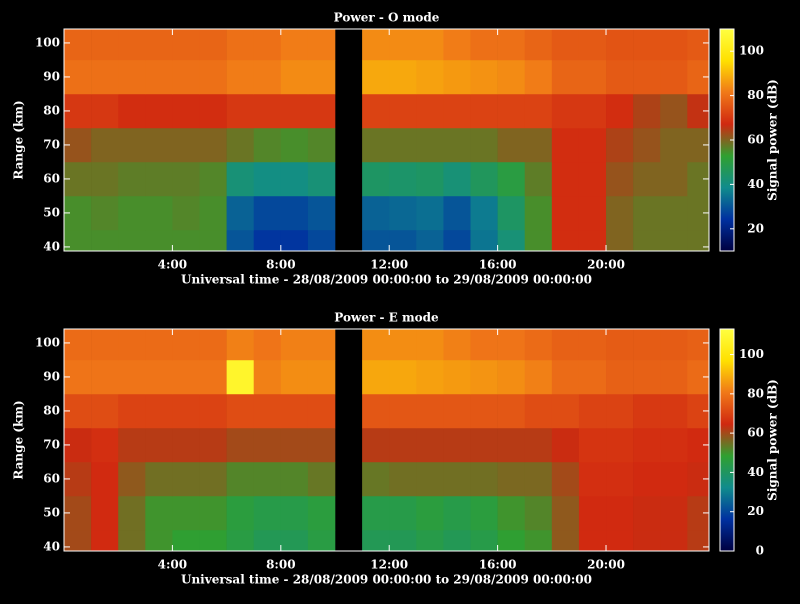  I want to click on y-tick-label: 50, so click(51, 512).